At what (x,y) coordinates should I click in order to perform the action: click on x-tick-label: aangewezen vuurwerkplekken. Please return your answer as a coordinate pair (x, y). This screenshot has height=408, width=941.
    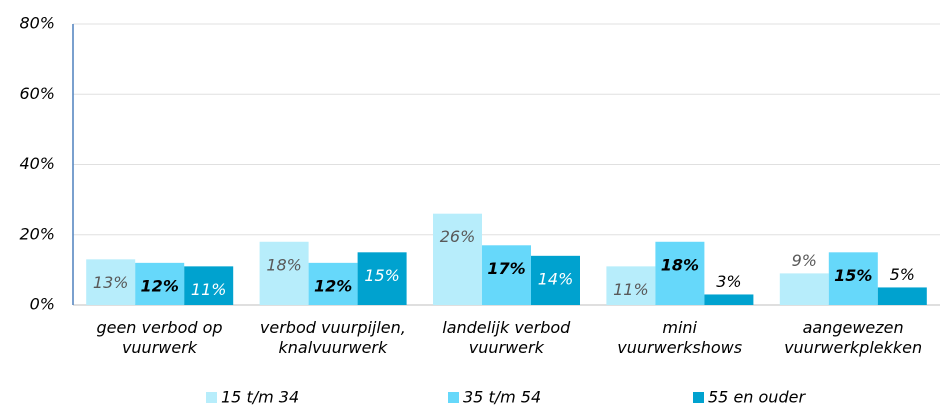
    Looking at the image, I should click on (853, 337).